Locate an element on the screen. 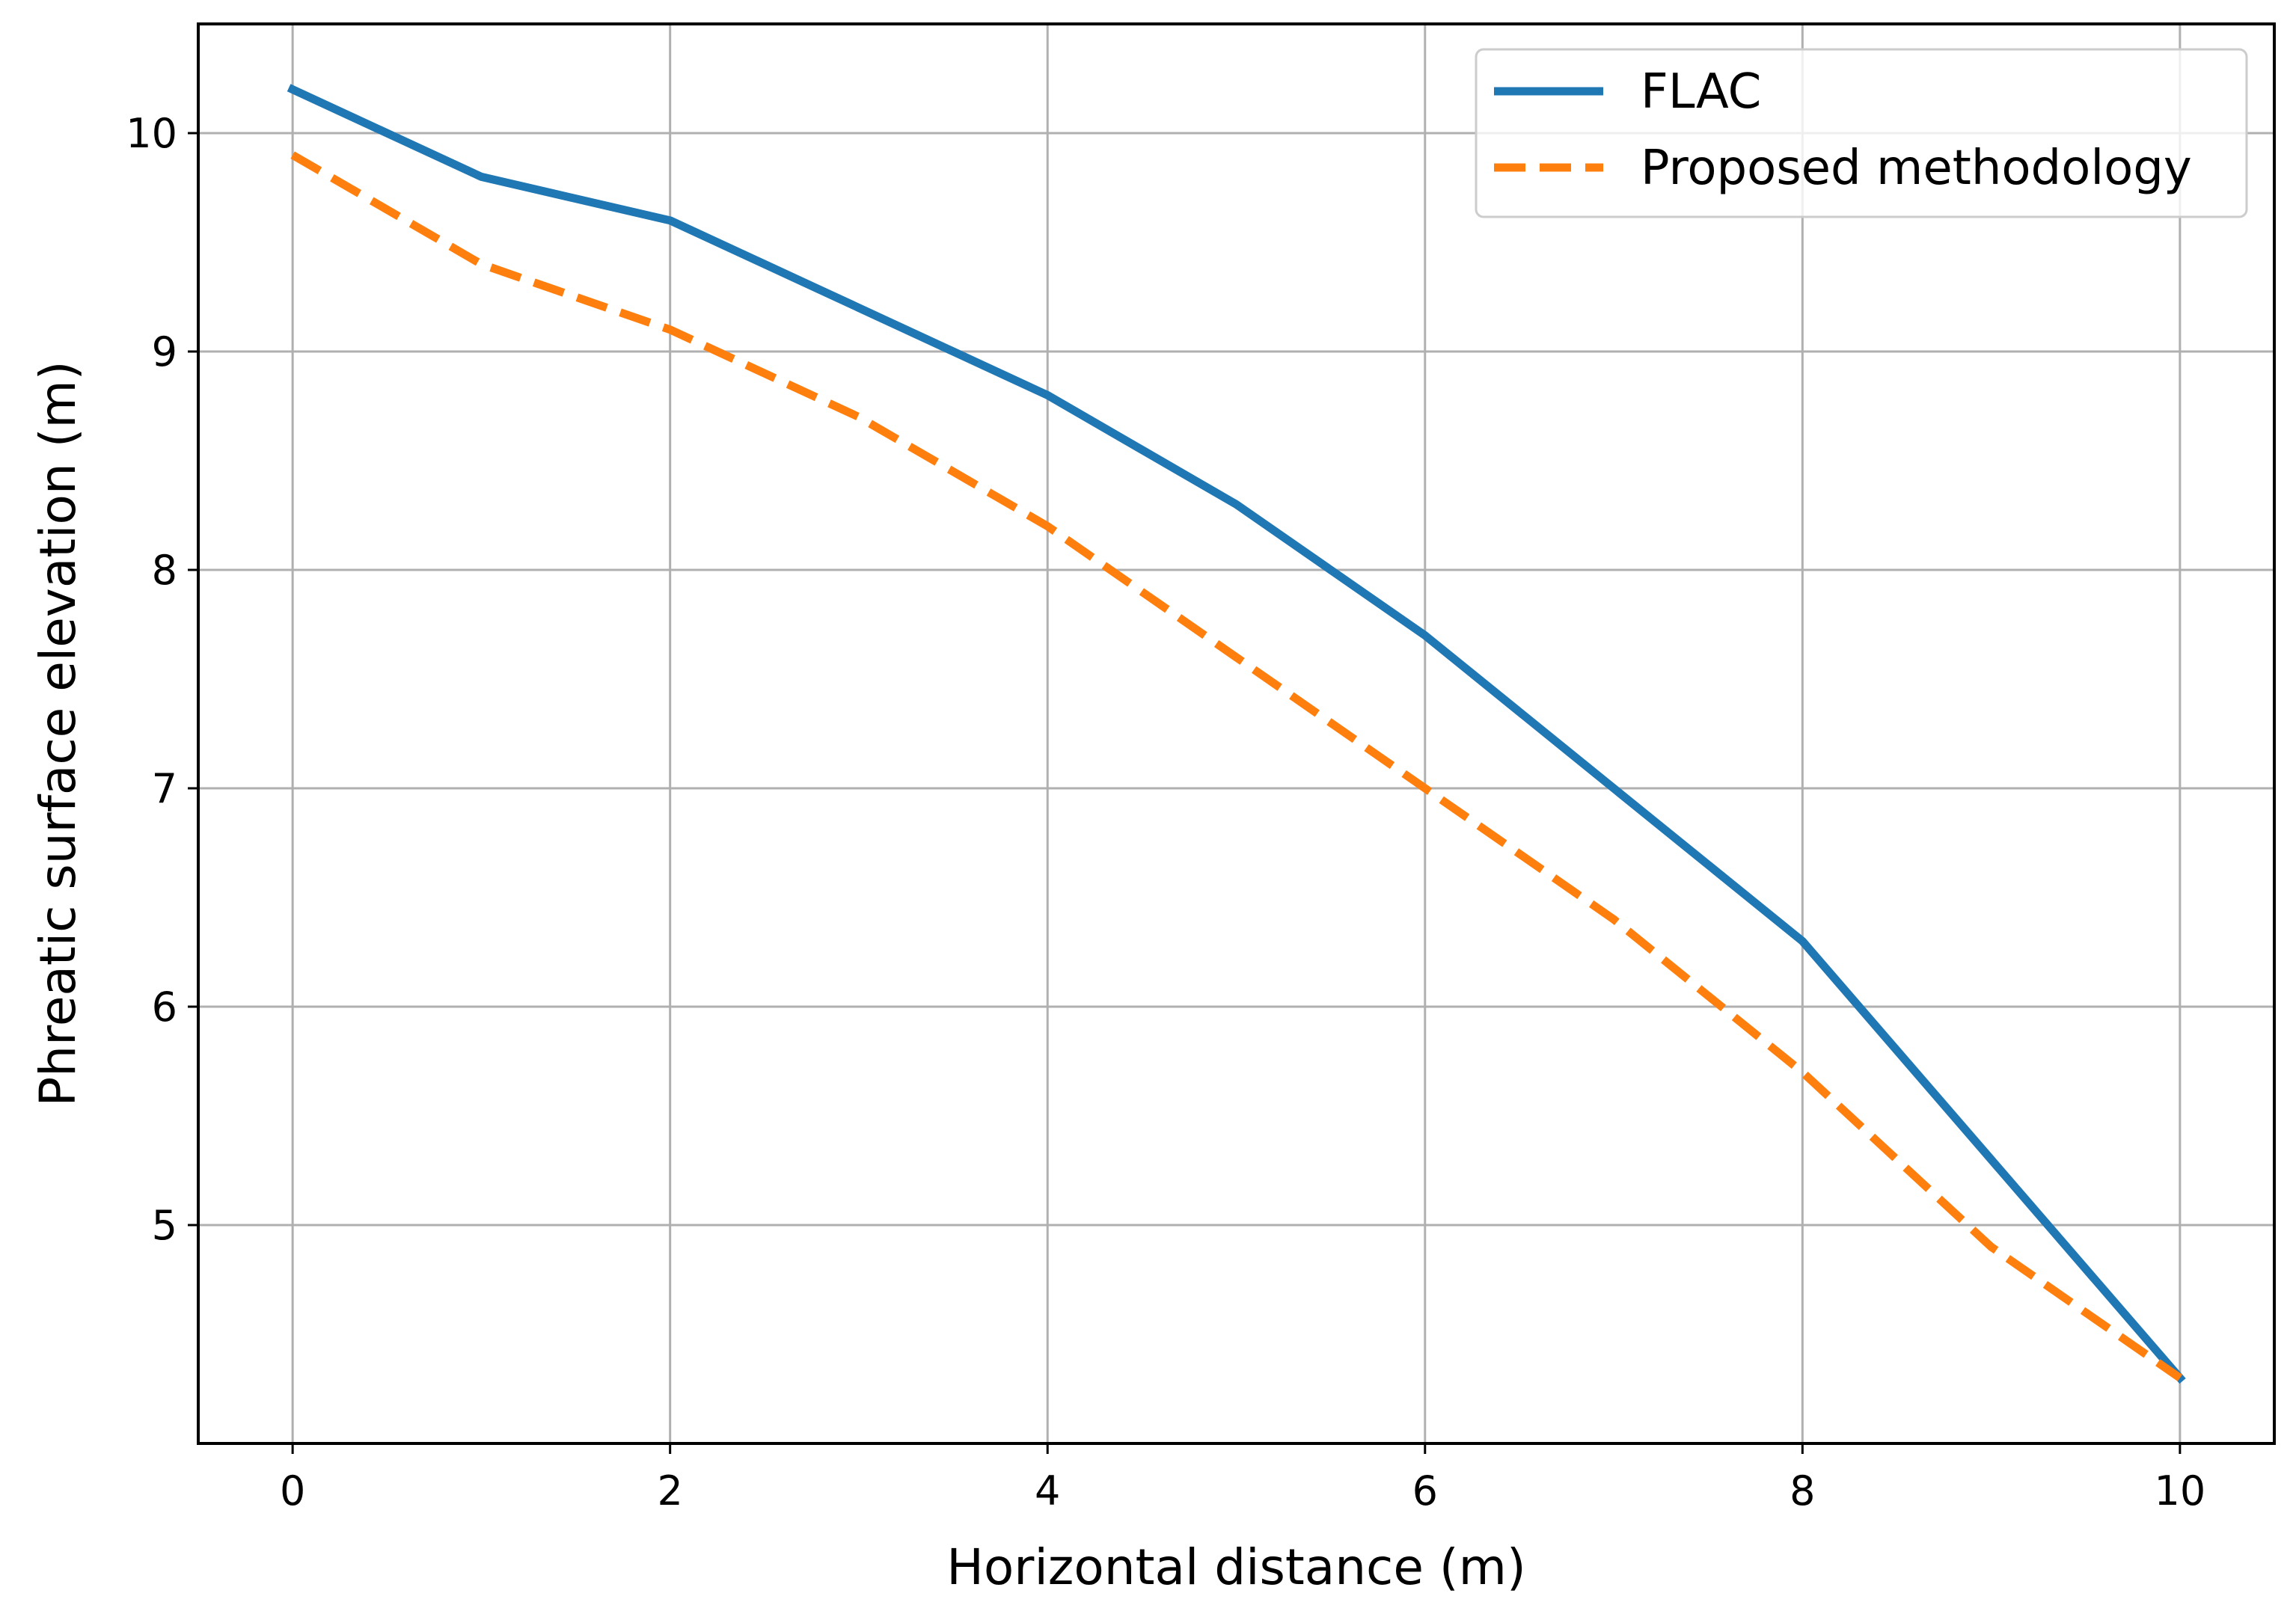 The height and width of the screenshot is (1605, 2296). x-tick-label: 6 is located at coordinates (1425, 1491).